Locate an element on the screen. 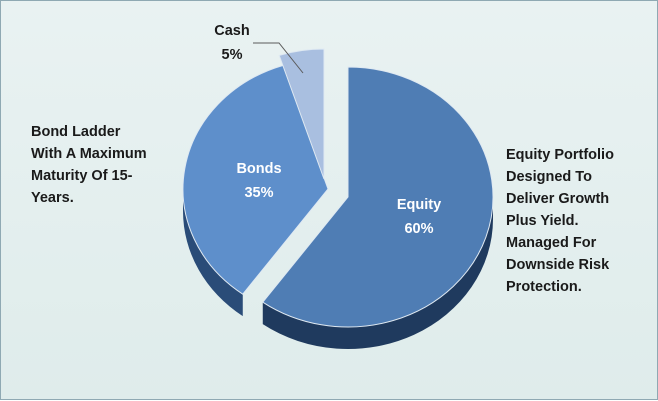 Image resolution: width=658 pixels, height=401 pixels. slice-value-cash: 5% is located at coordinates (232, 55).